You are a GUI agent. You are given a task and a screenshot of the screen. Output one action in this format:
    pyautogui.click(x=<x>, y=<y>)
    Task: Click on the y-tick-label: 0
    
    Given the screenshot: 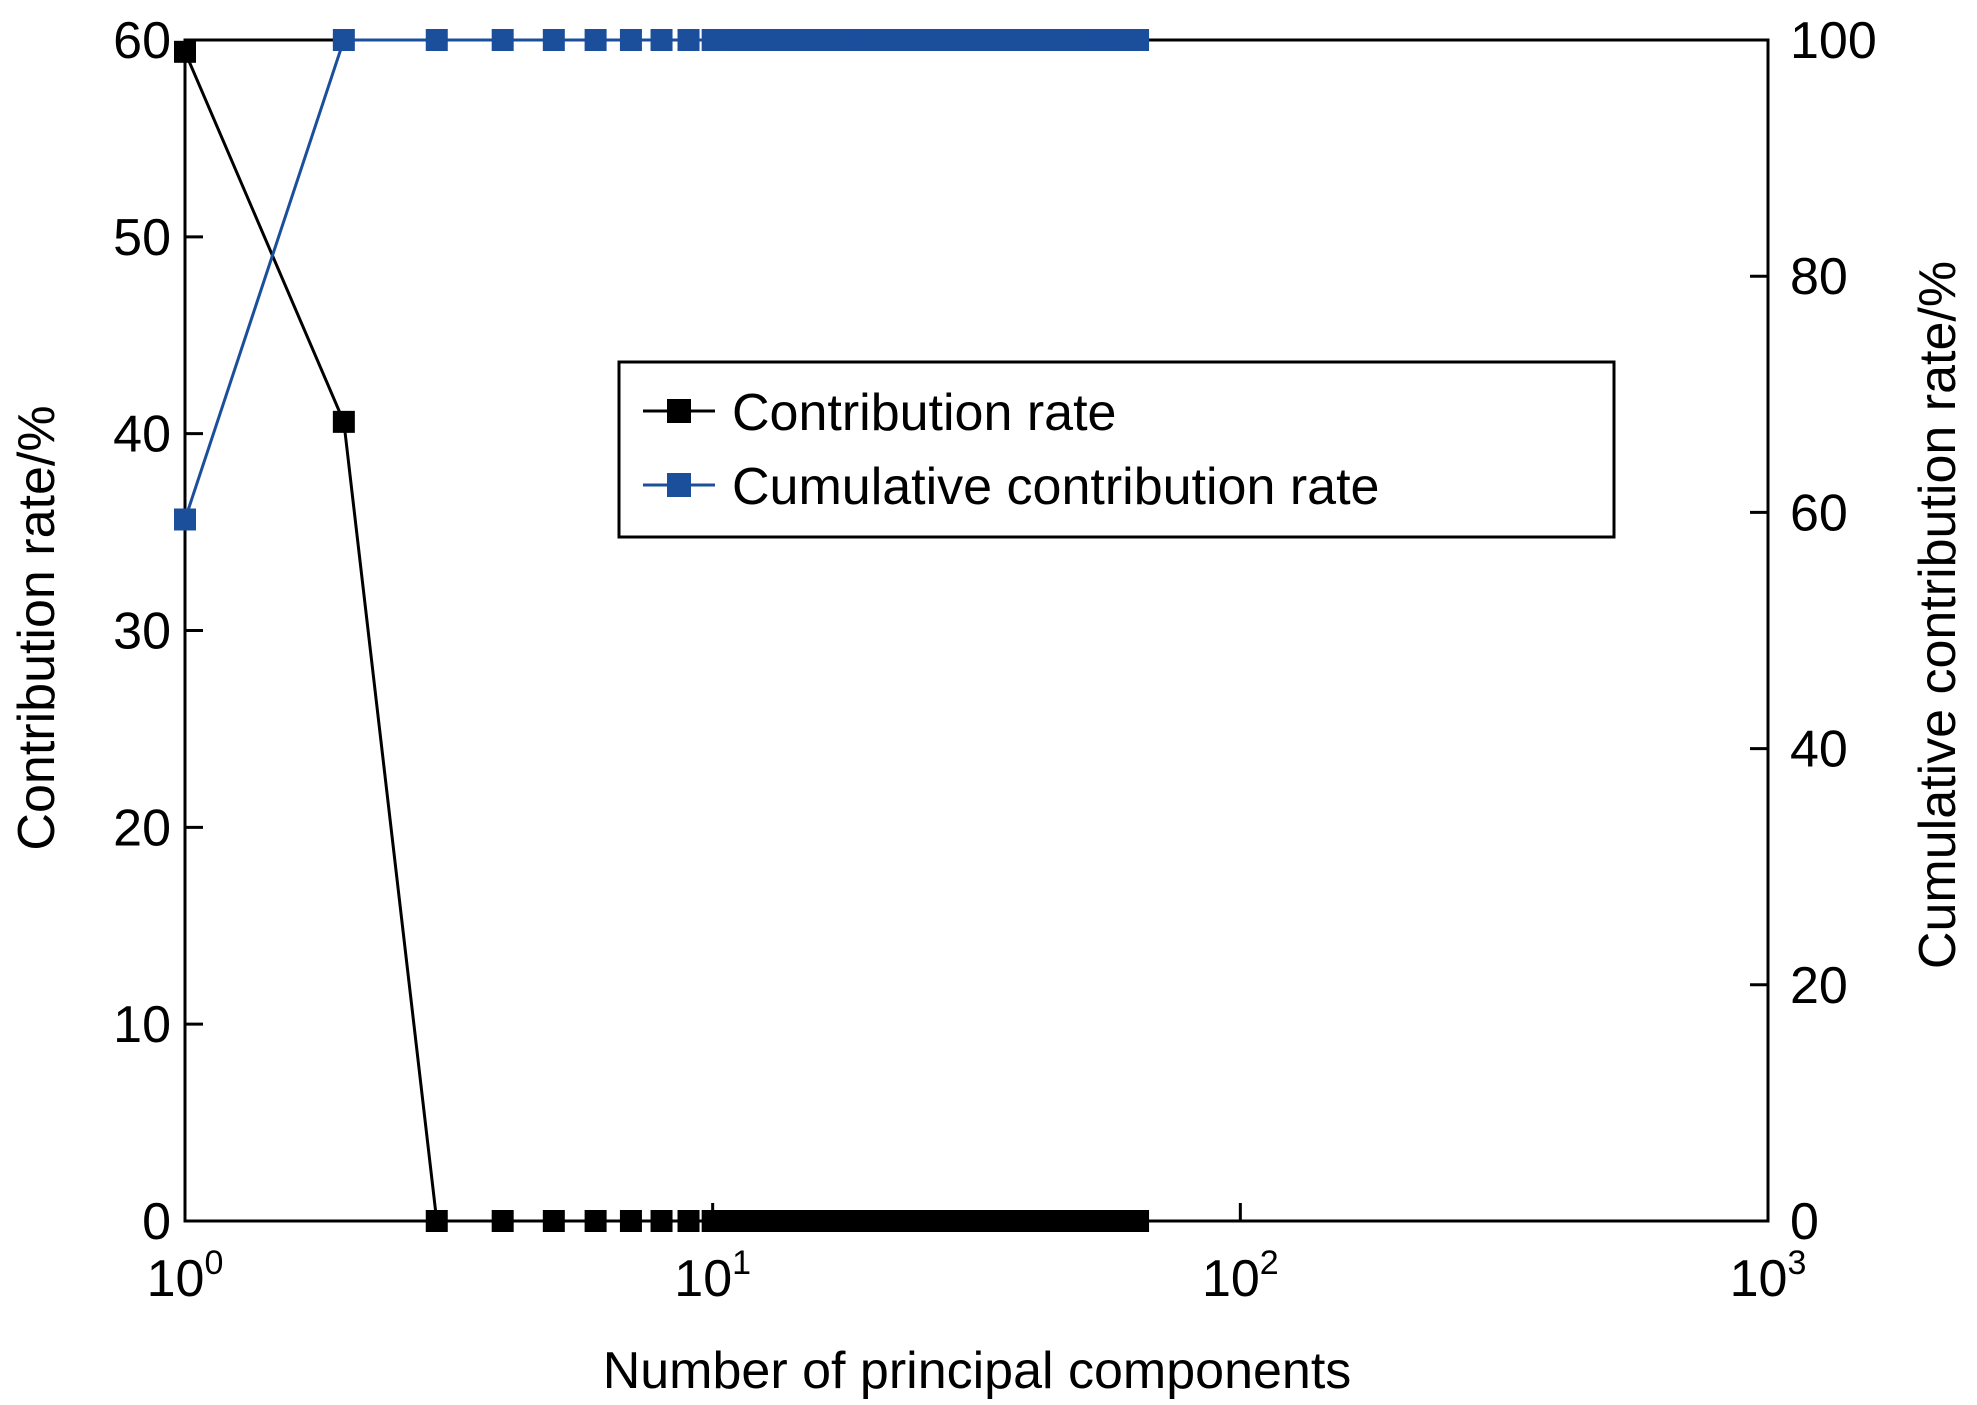 What is the action you would take?
    pyautogui.click(x=156, y=1222)
    